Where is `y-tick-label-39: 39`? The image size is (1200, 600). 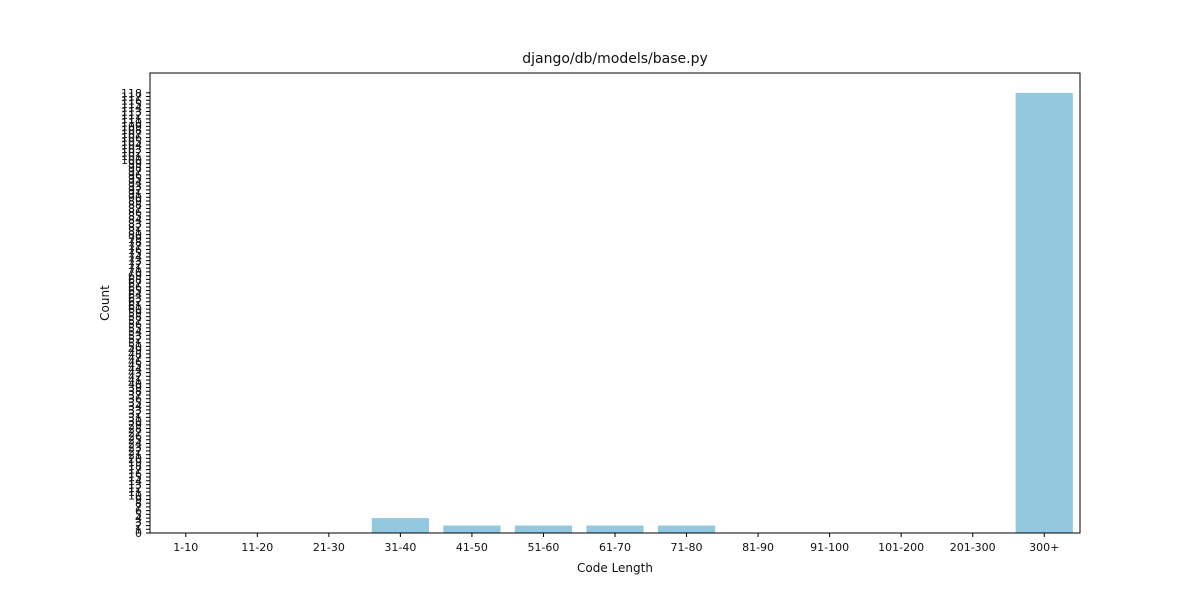
y-tick-label-39: 39 is located at coordinates (135, 388).